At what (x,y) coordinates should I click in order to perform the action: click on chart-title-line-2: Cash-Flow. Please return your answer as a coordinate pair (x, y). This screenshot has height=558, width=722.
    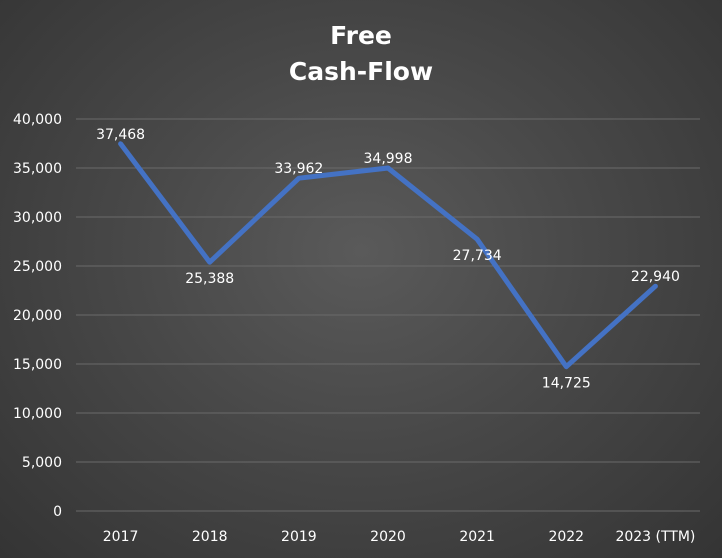
    Looking at the image, I should click on (361, 71).